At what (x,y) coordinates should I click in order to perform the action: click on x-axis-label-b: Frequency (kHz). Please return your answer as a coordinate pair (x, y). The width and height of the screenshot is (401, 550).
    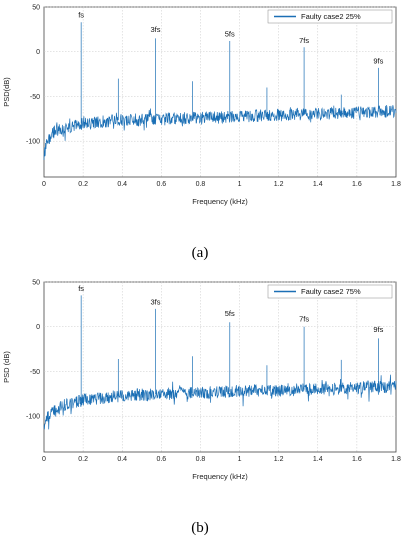
    Looking at the image, I should click on (220, 476).